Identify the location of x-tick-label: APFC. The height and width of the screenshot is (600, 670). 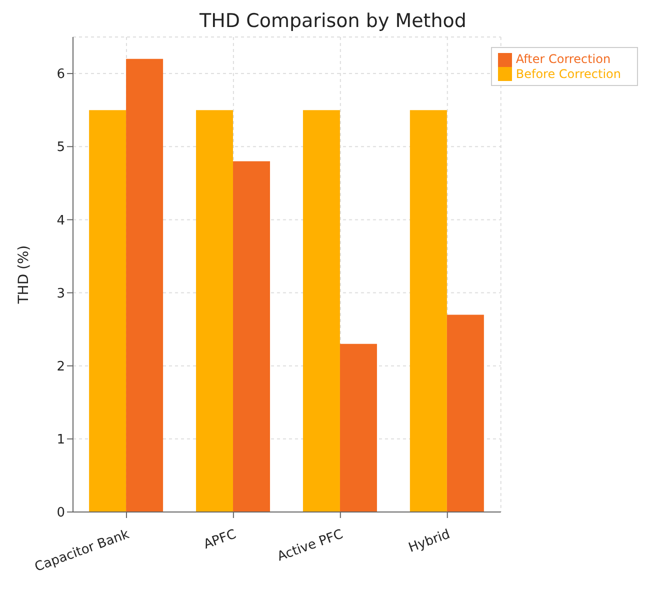
(220, 540).